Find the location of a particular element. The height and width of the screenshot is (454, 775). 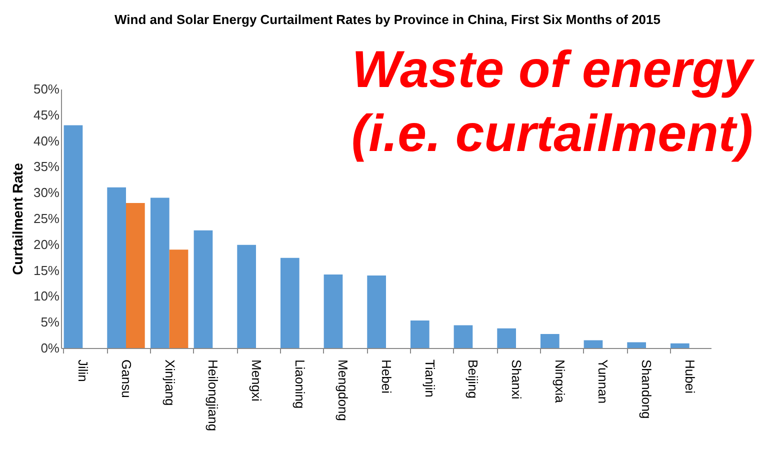

y-tick-label: 45% is located at coordinates (46, 114).